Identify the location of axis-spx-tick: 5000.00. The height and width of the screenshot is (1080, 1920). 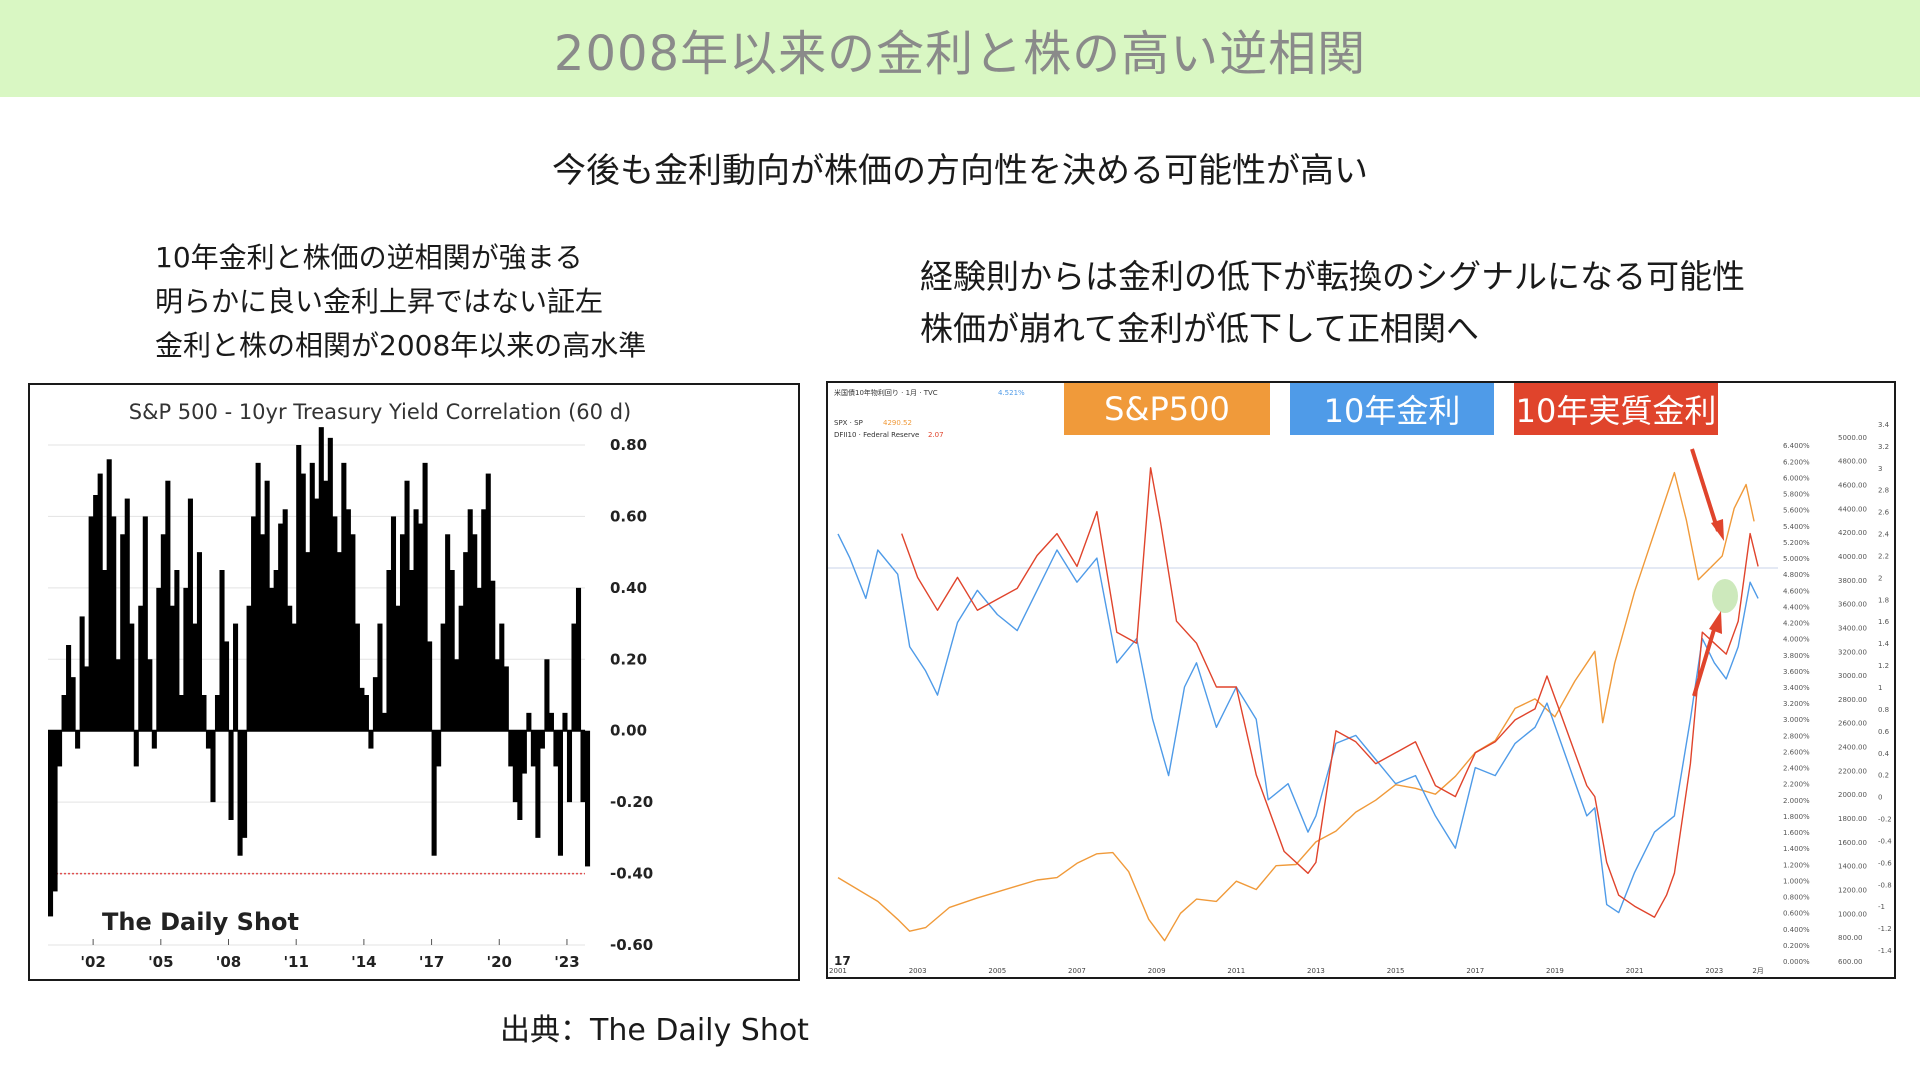
(1852, 438).